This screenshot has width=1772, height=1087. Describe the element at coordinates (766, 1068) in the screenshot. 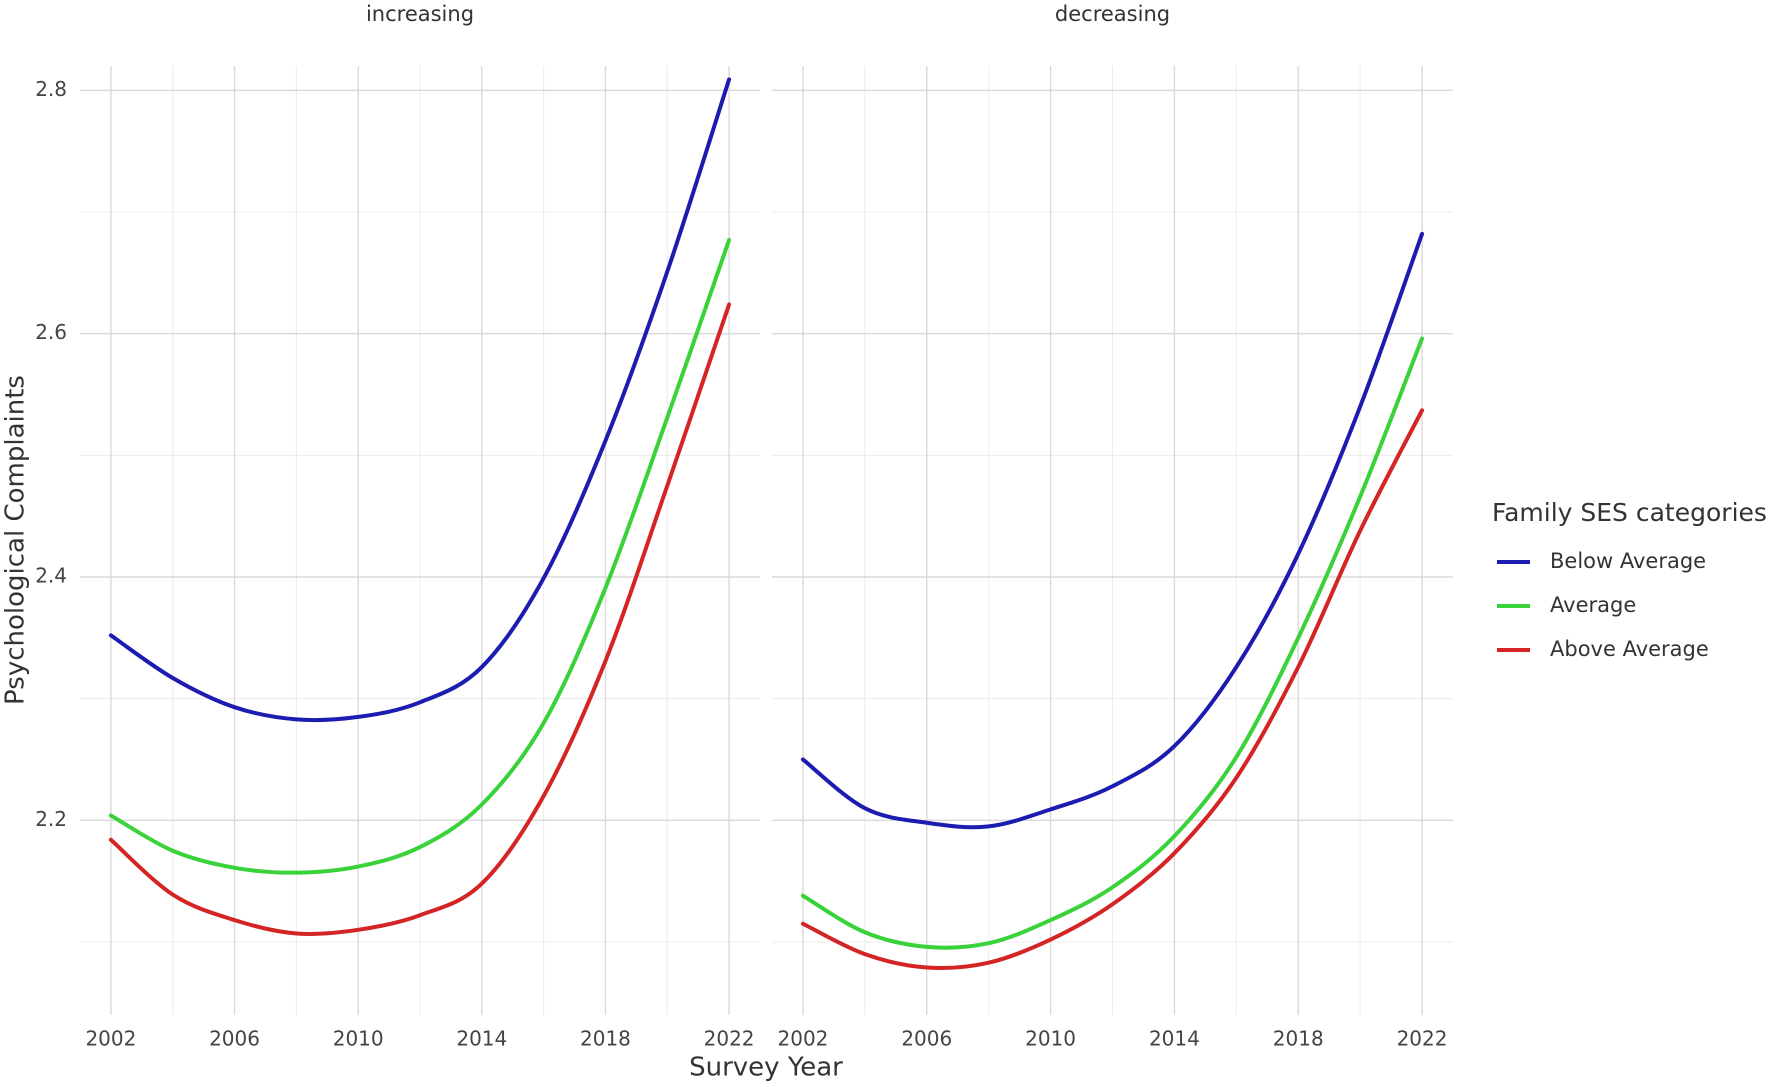

I see `x-axis-label: Survey Year` at that location.